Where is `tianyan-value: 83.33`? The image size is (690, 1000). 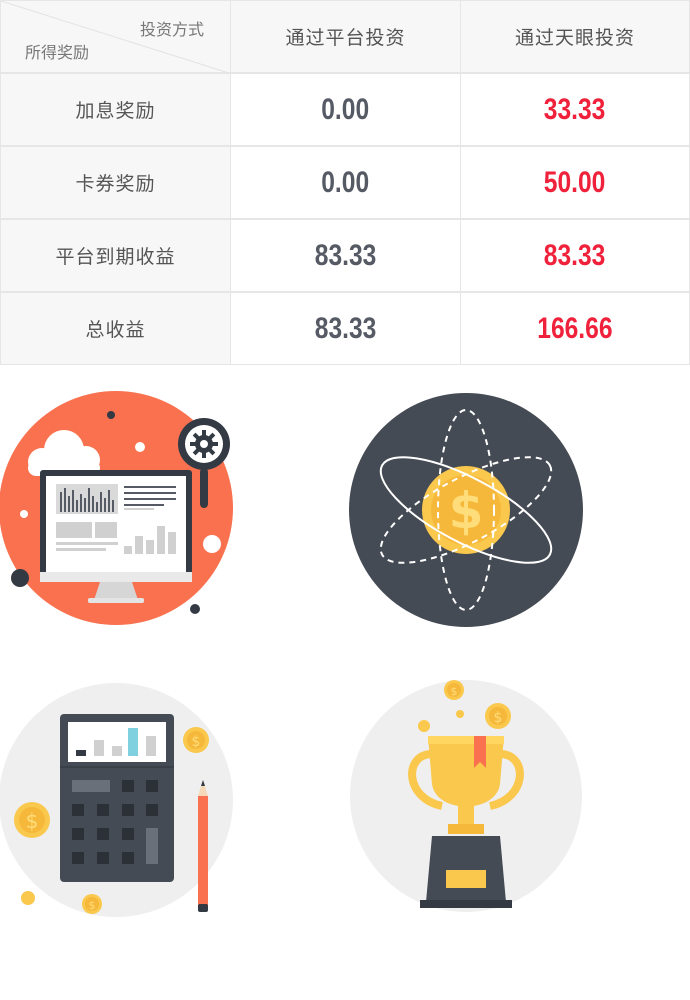 tianyan-value: 83.33 is located at coordinates (575, 255).